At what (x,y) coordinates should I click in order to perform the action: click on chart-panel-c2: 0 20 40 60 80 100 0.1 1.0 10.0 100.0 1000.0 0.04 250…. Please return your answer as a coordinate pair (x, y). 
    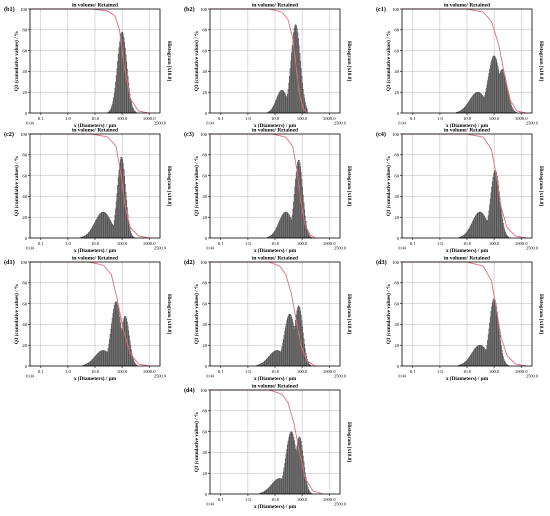
    Looking at the image, I should click on (88, 191).